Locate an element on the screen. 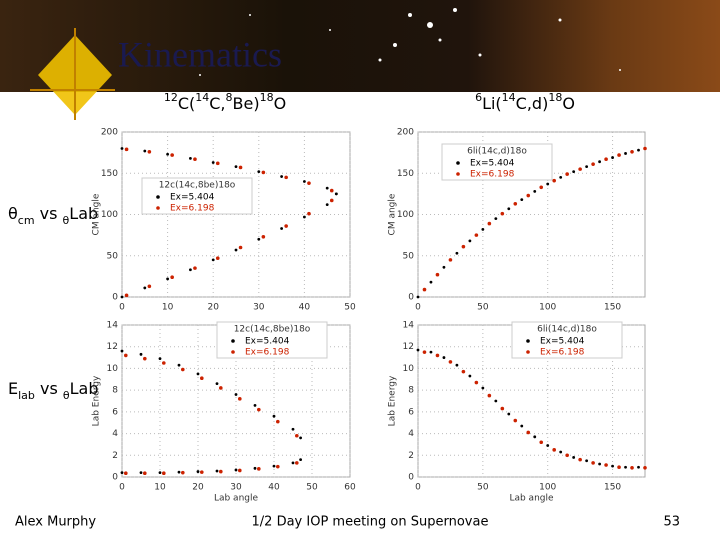 The width and height of the screenshot is (720, 544). label-part: C,d) is located at coordinates (532, 103).